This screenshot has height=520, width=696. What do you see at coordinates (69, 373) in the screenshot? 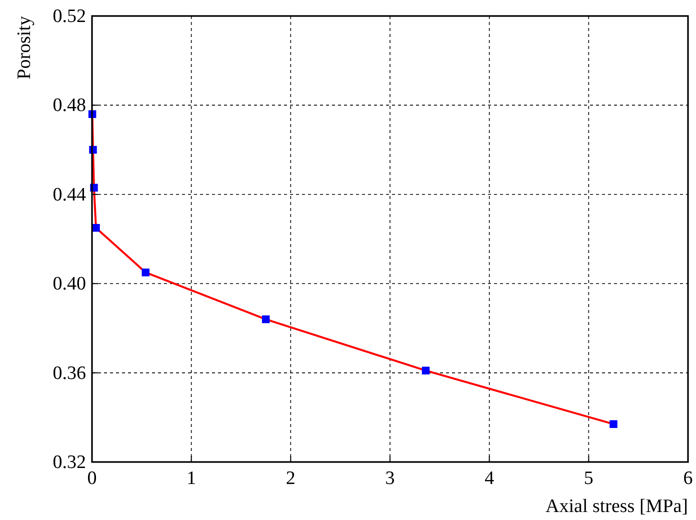
I see `y-tick-label: 0.36` at bounding box center [69, 373].